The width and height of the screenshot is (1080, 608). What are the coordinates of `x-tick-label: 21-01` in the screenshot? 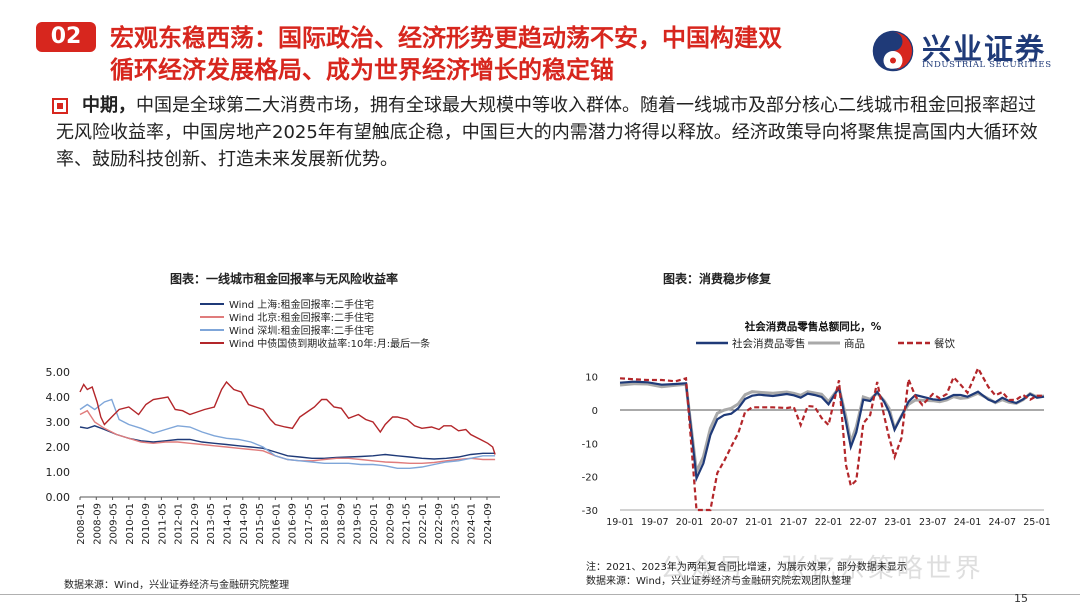 It's located at (759, 522).